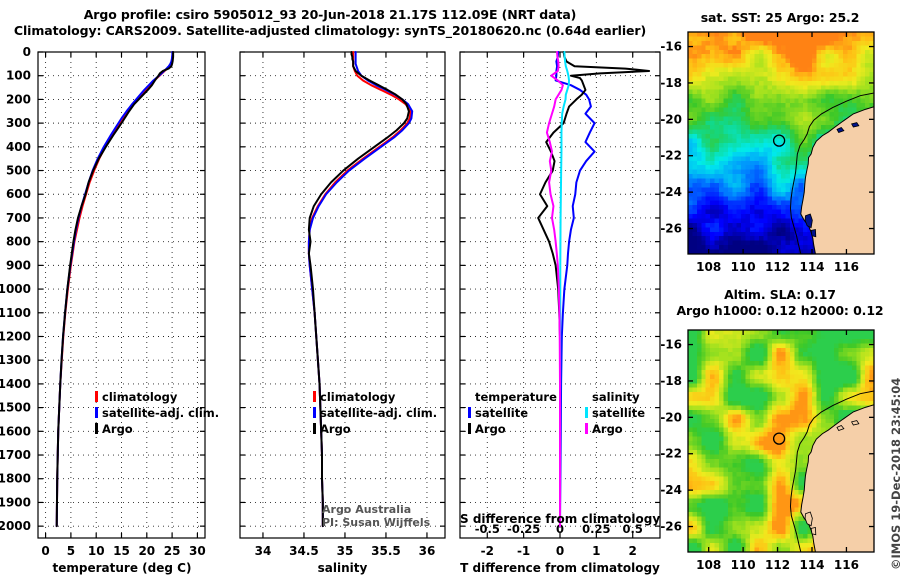 The image size is (900, 580). What do you see at coordinates (512, 413) in the screenshot?
I see `legend-difference-temperature: temperature satellite Argo` at bounding box center [512, 413].